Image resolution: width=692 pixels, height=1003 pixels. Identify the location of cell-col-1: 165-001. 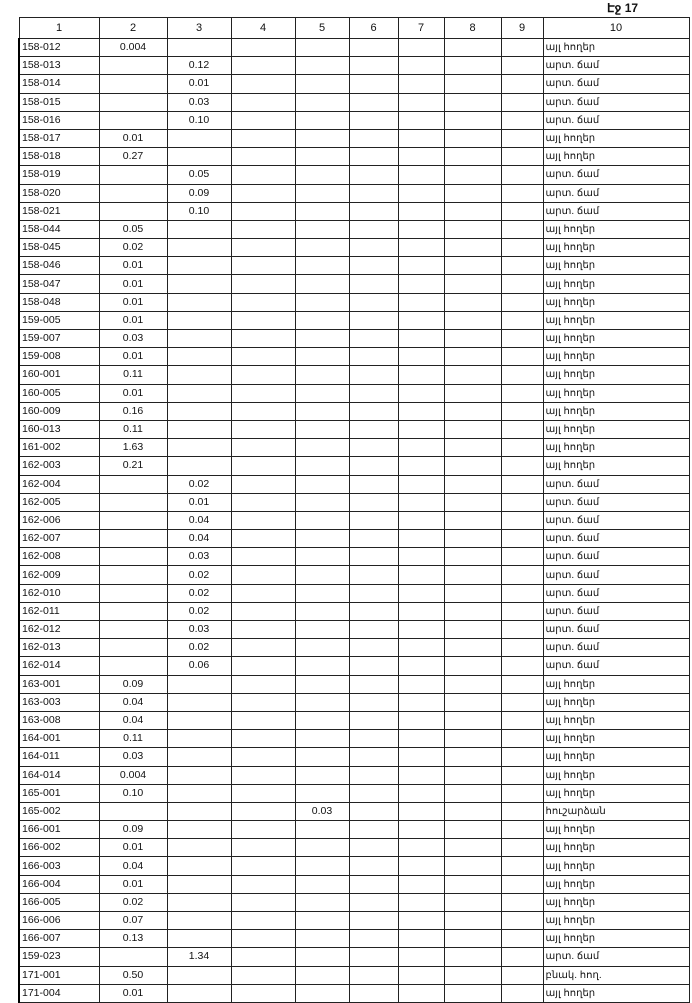
(59, 793).